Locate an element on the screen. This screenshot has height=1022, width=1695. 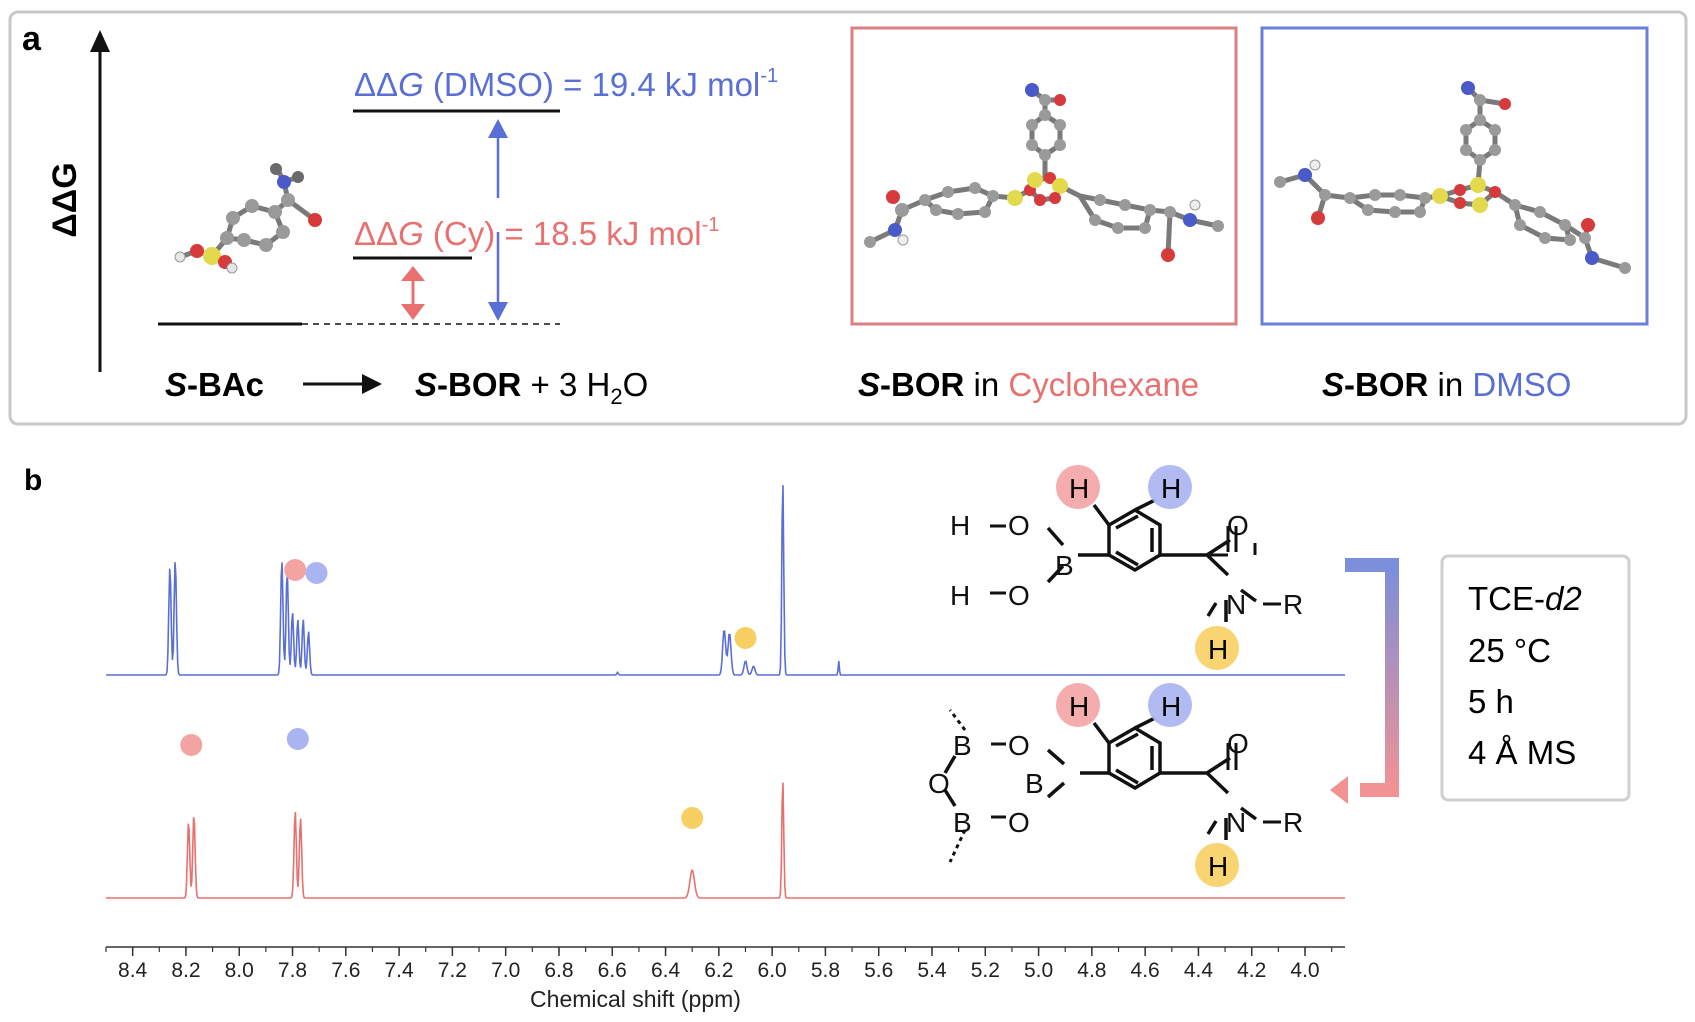
x-tick-label: 8.4 is located at coordinates (133, 970).